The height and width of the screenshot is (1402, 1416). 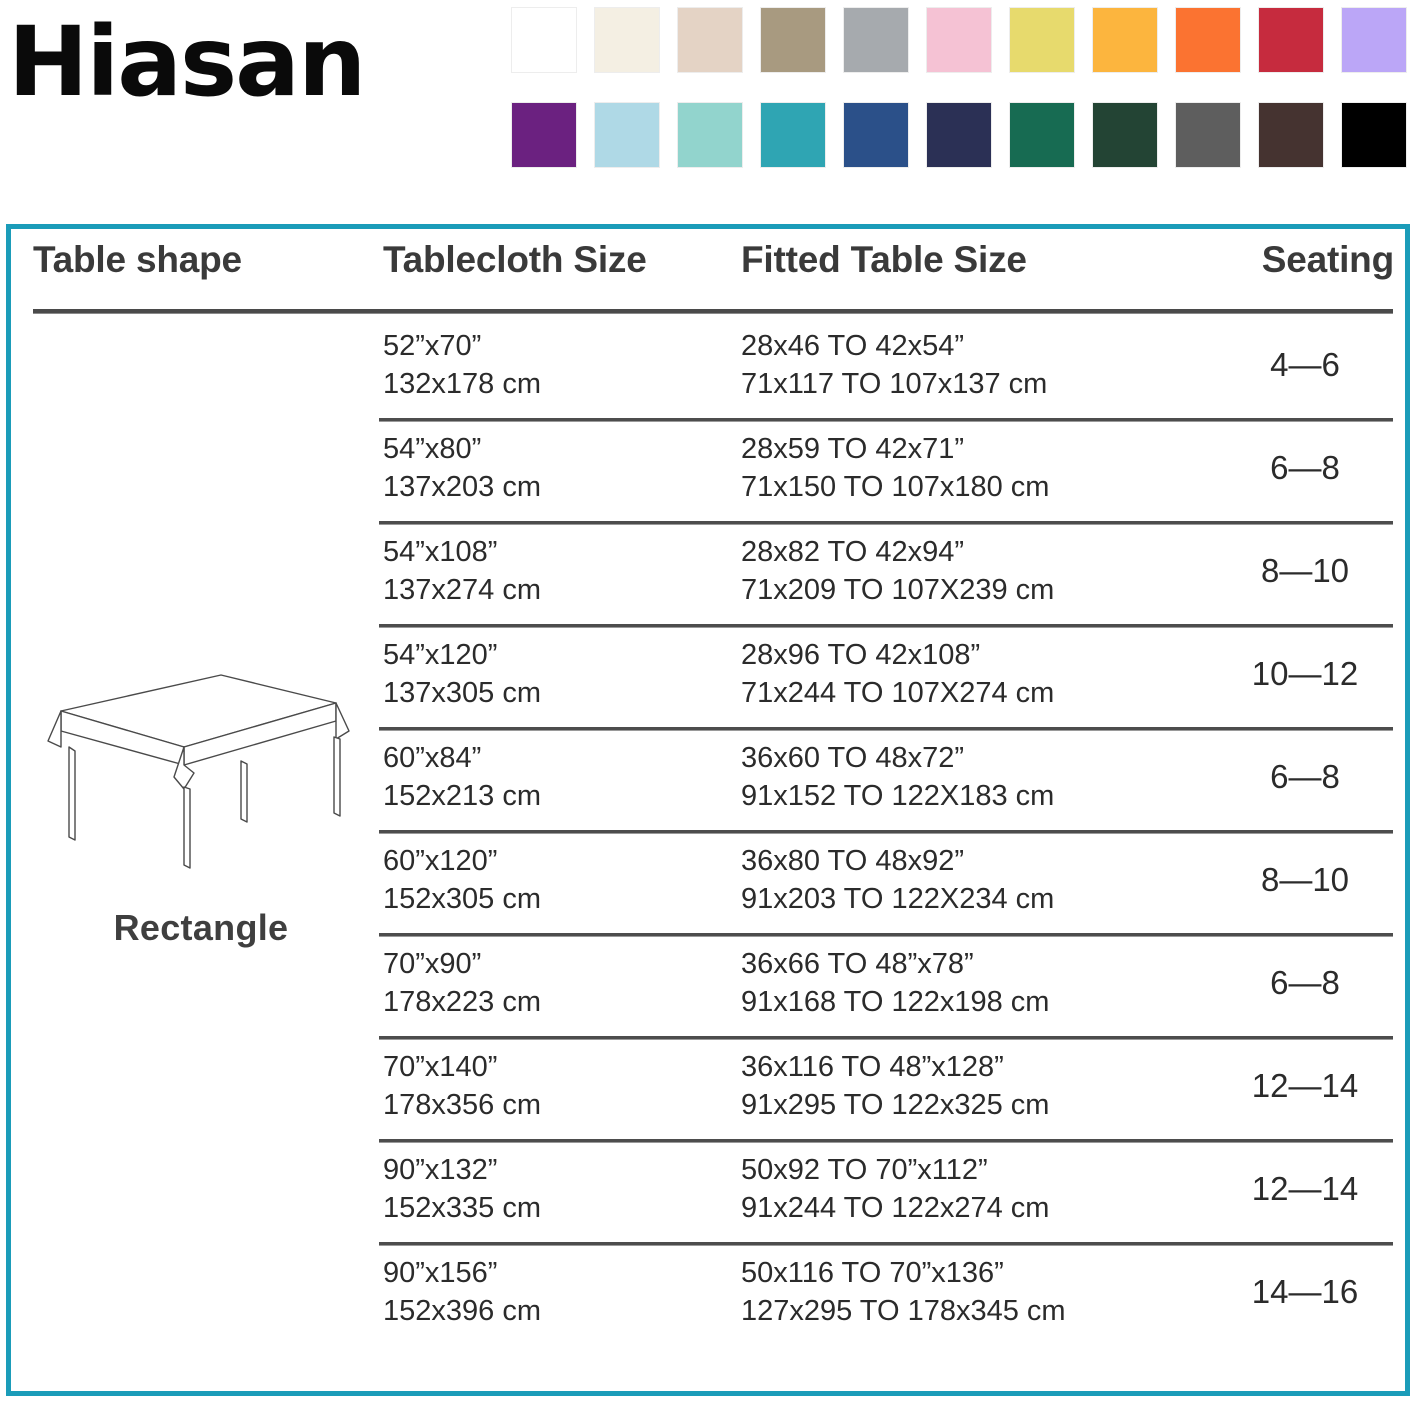 What do you see at coordinates (561, 1292) in the screenshot?
I see `cell-tablecloth-size: 90”x156” 152x396 cm` at bounding box center [561, 1292].